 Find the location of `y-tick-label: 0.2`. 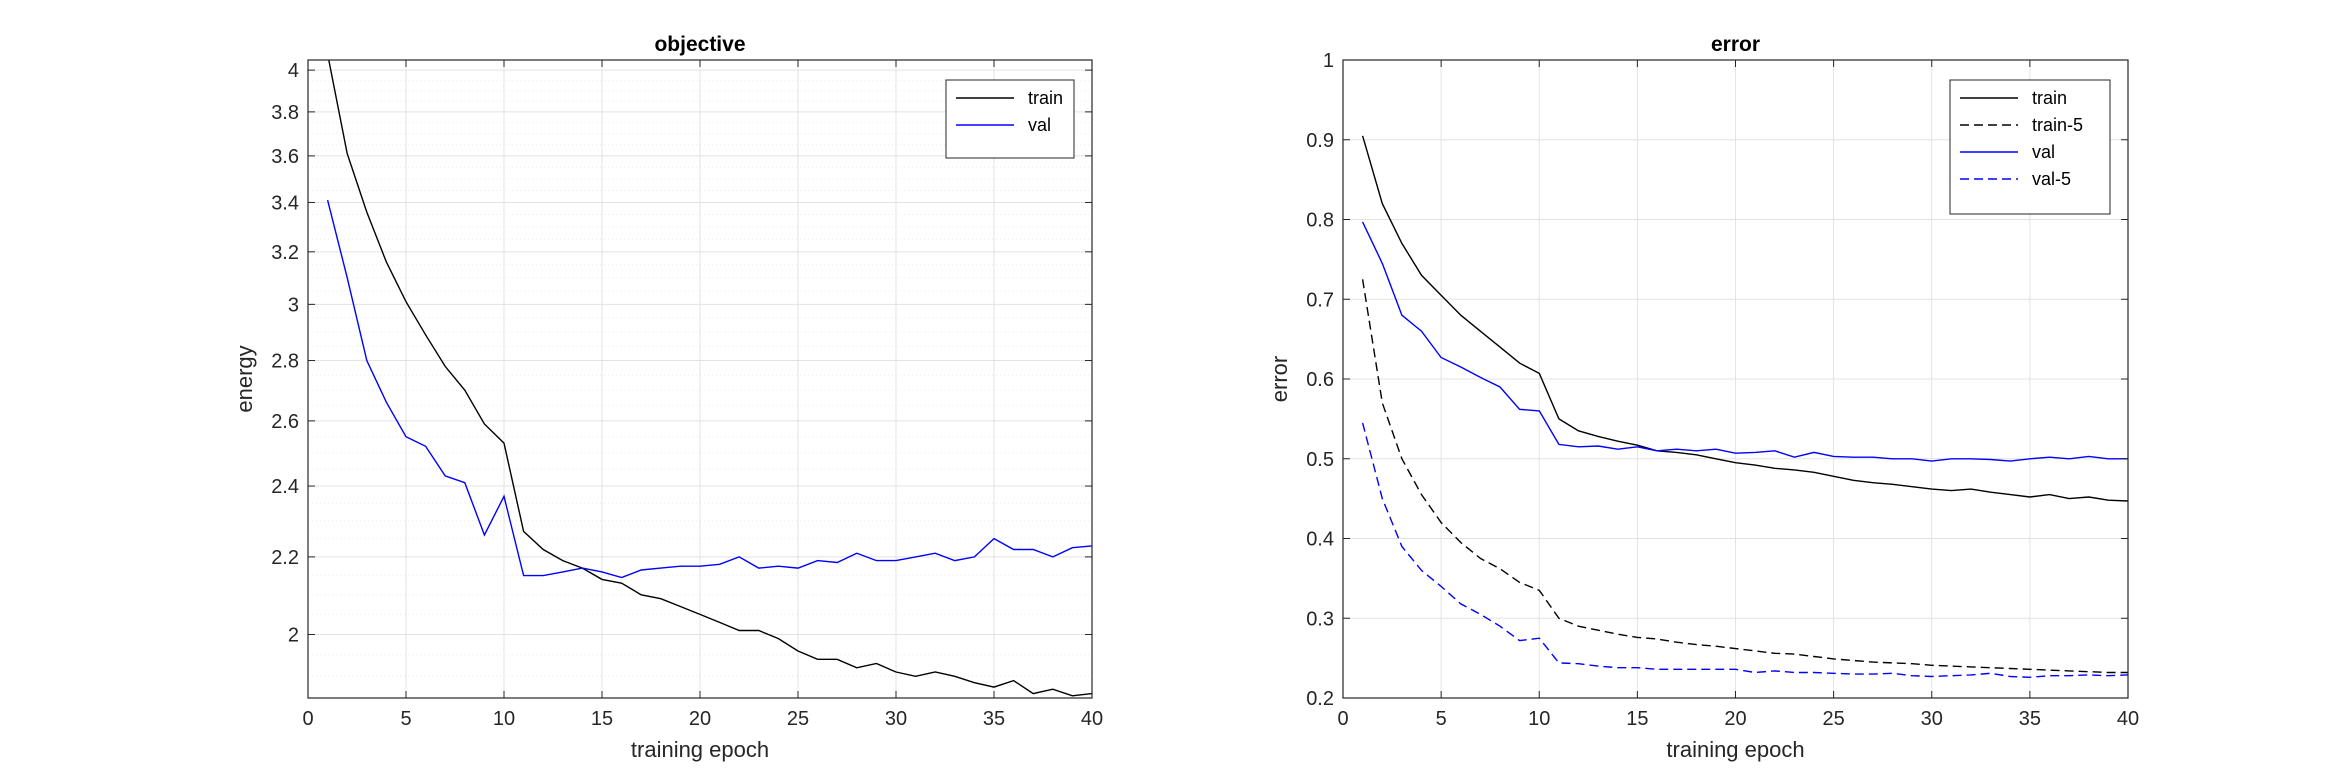

y-tick-label: 0.2 is located at coordinates (1320, 699).